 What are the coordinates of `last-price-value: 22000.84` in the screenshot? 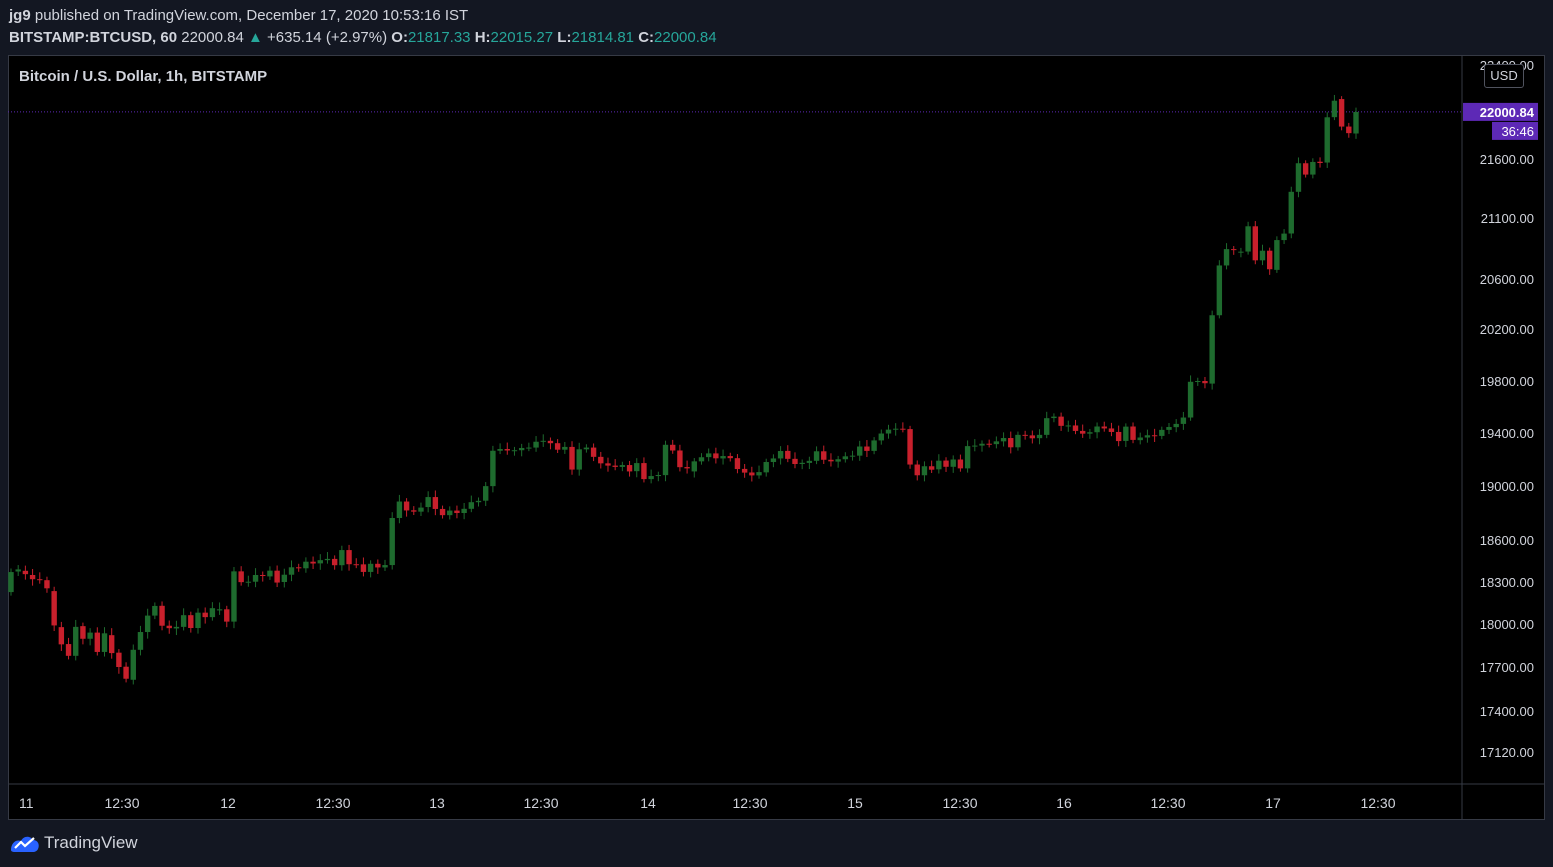 It's located at (212, 37).